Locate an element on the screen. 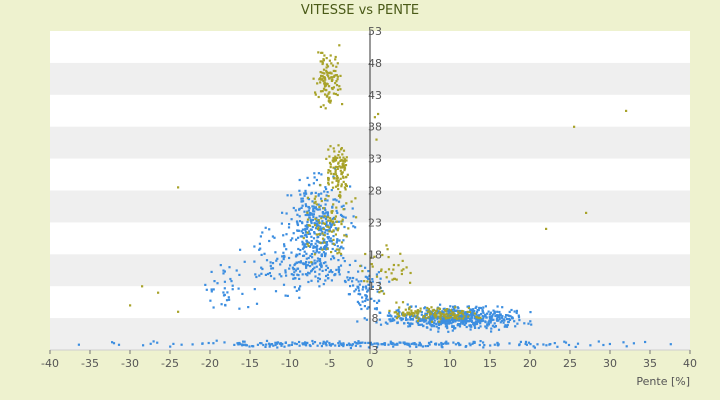 This screenshot has height=400, width=720. x-tick-label: -10 is located at coordinates (290, 363).